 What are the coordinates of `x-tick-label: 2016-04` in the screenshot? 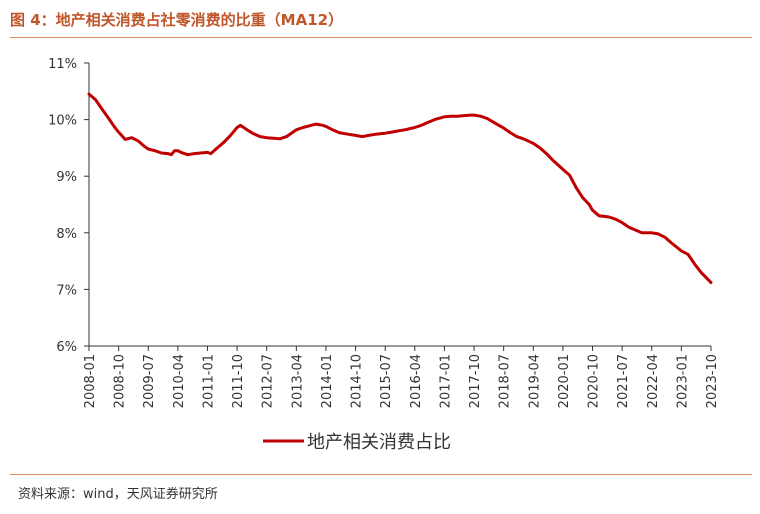 It's located at (416, 381).